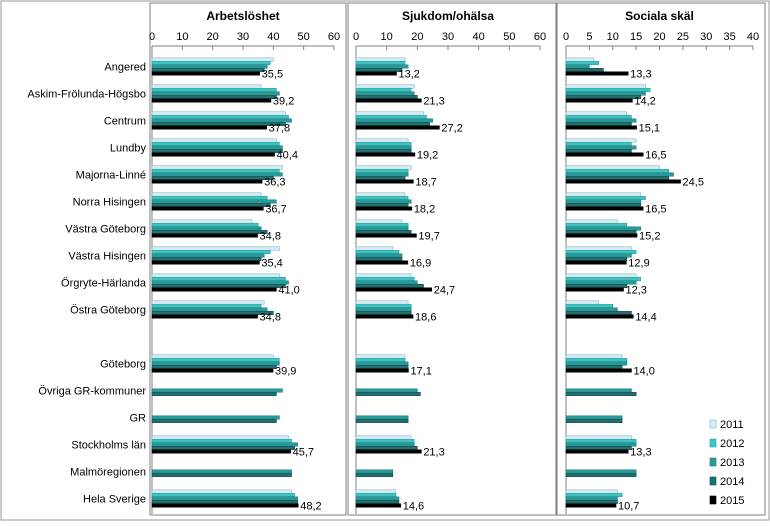  Describe the element at coordinates (420, 372) in the screenshot. I see `data-label-sjukdom-ohalsa-goteborg: 17,1` at that location.